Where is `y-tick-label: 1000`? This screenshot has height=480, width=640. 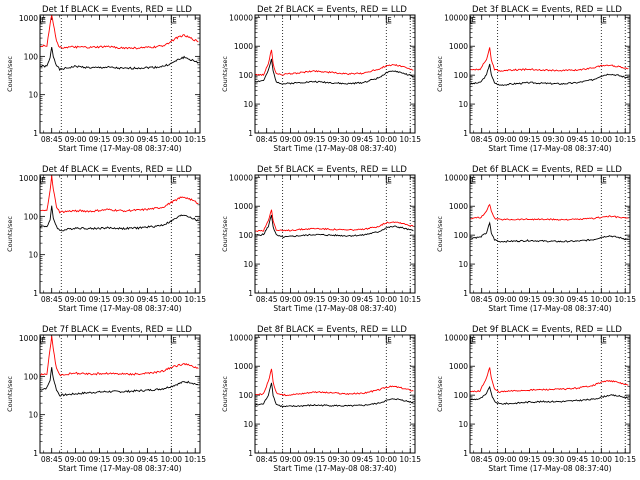
y-tick-label: 1000 is located at coordinates (243, 366).